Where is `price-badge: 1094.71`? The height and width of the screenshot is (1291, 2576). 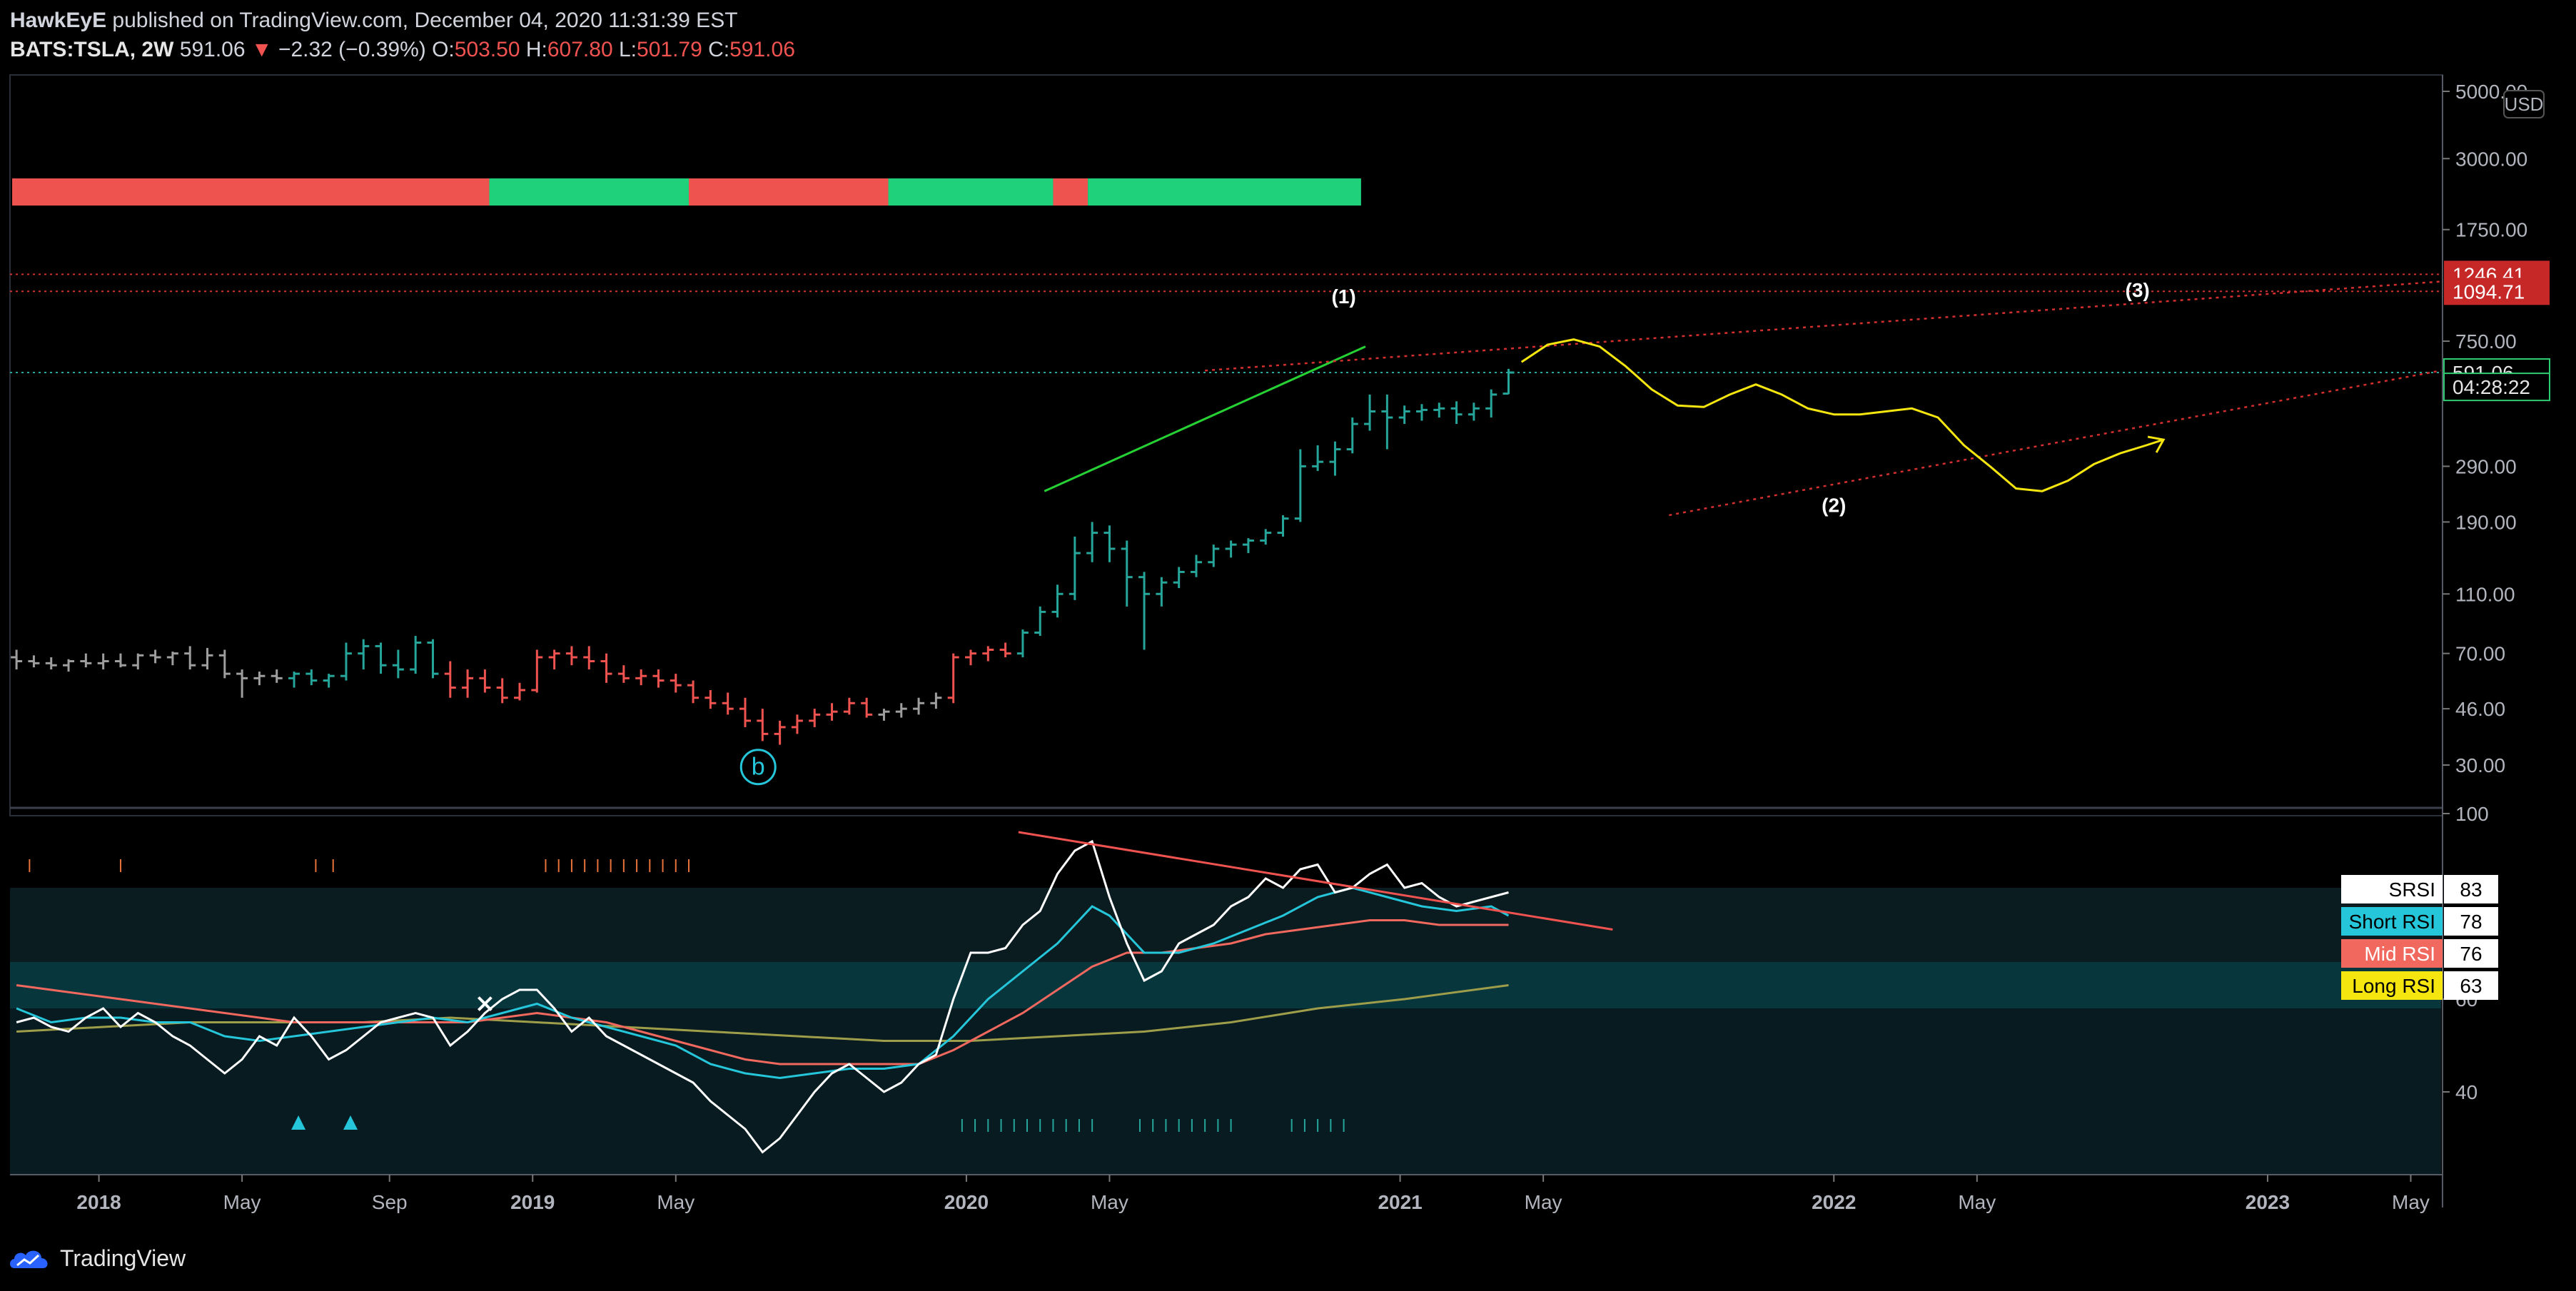
price-badge: 1094.71 is located at coordinates (2497, 291).